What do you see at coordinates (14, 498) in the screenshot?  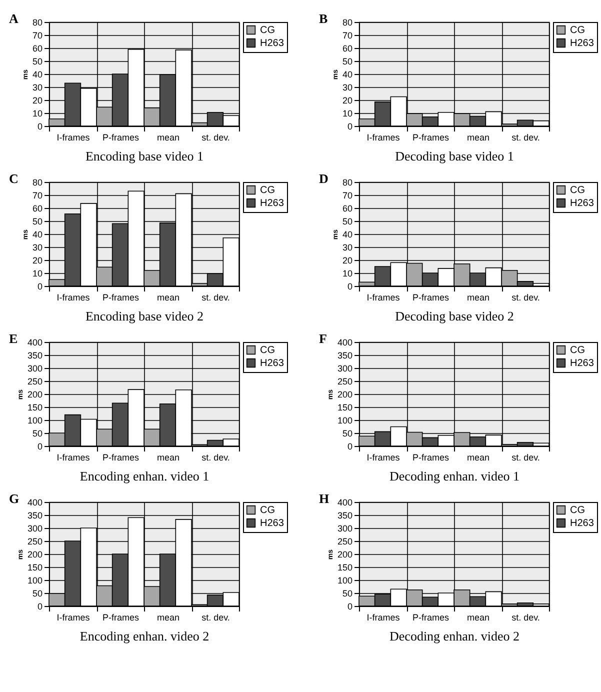 I see `chart-title: G` at bounding box center [14, 498].